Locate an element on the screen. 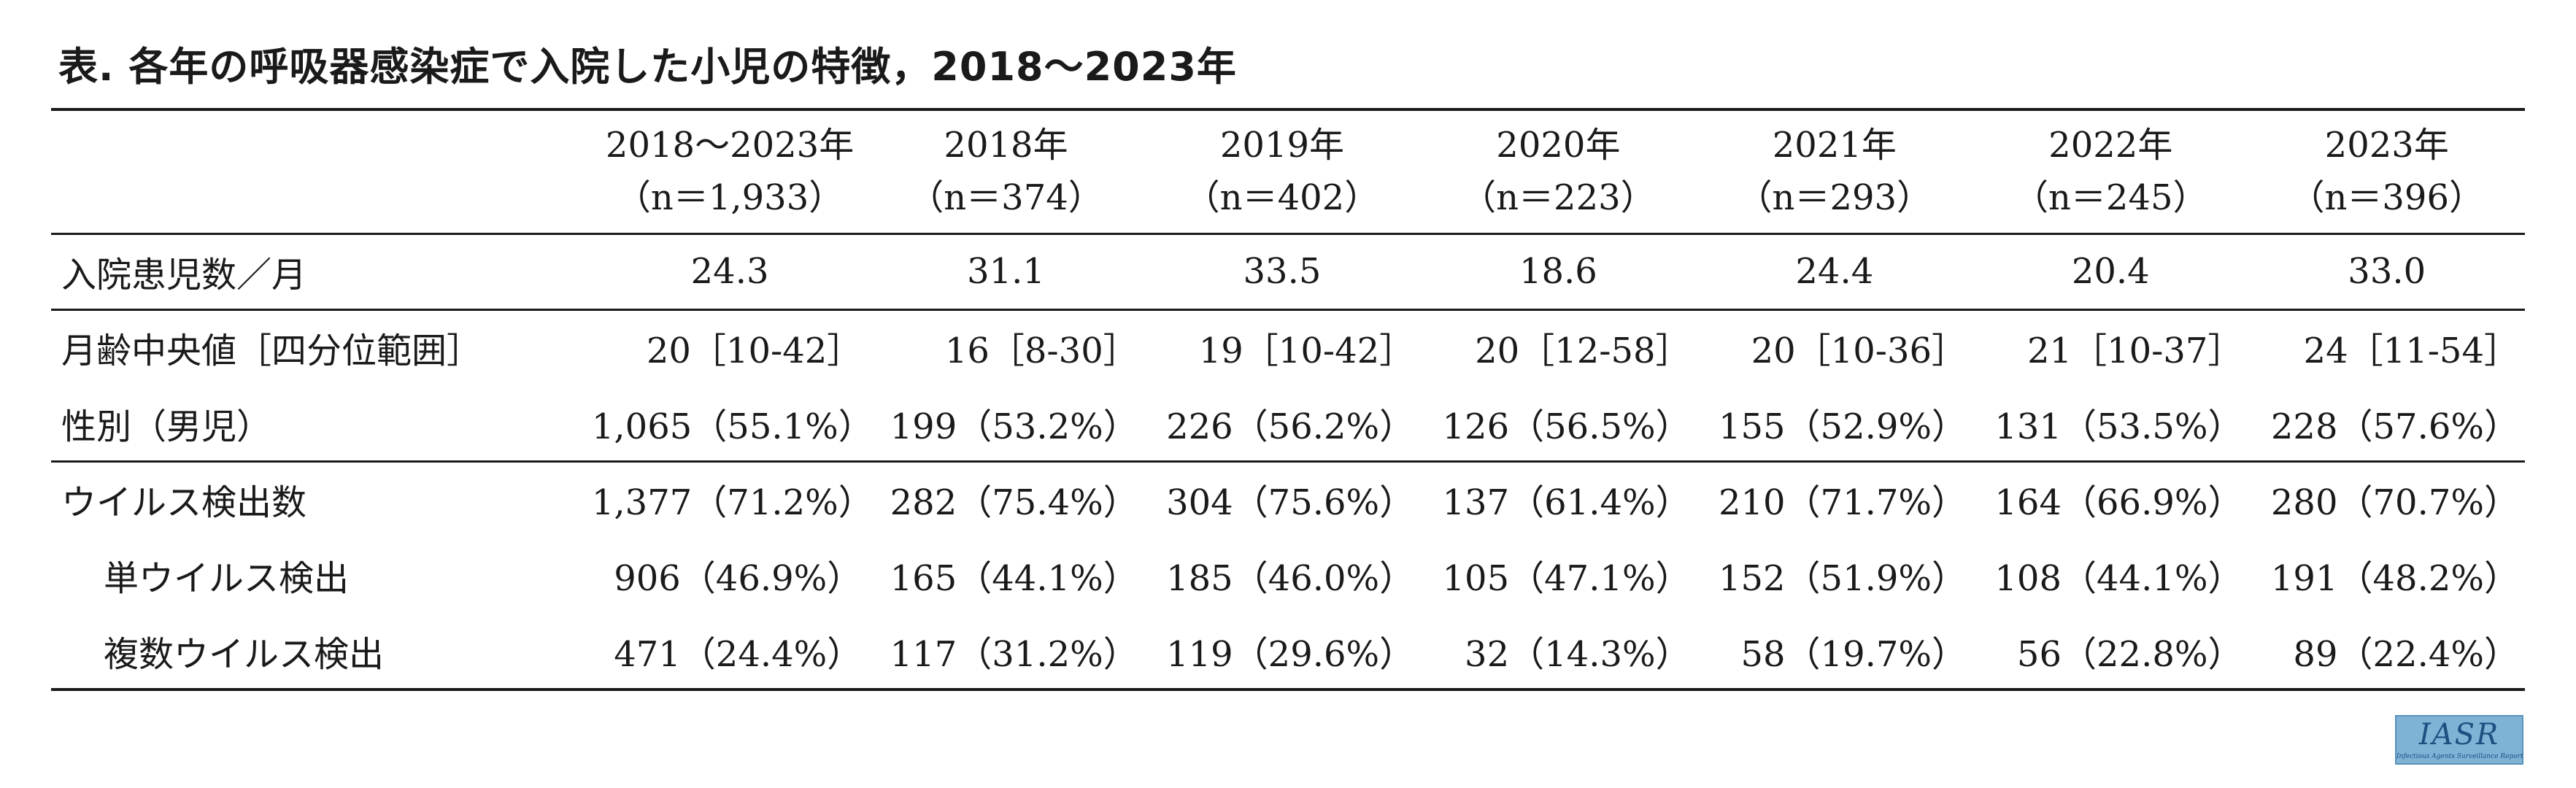 The height and width of the screenshot is (788, 2576). cell-value: 210（71.7%） is located at coordinates (1842, 502).